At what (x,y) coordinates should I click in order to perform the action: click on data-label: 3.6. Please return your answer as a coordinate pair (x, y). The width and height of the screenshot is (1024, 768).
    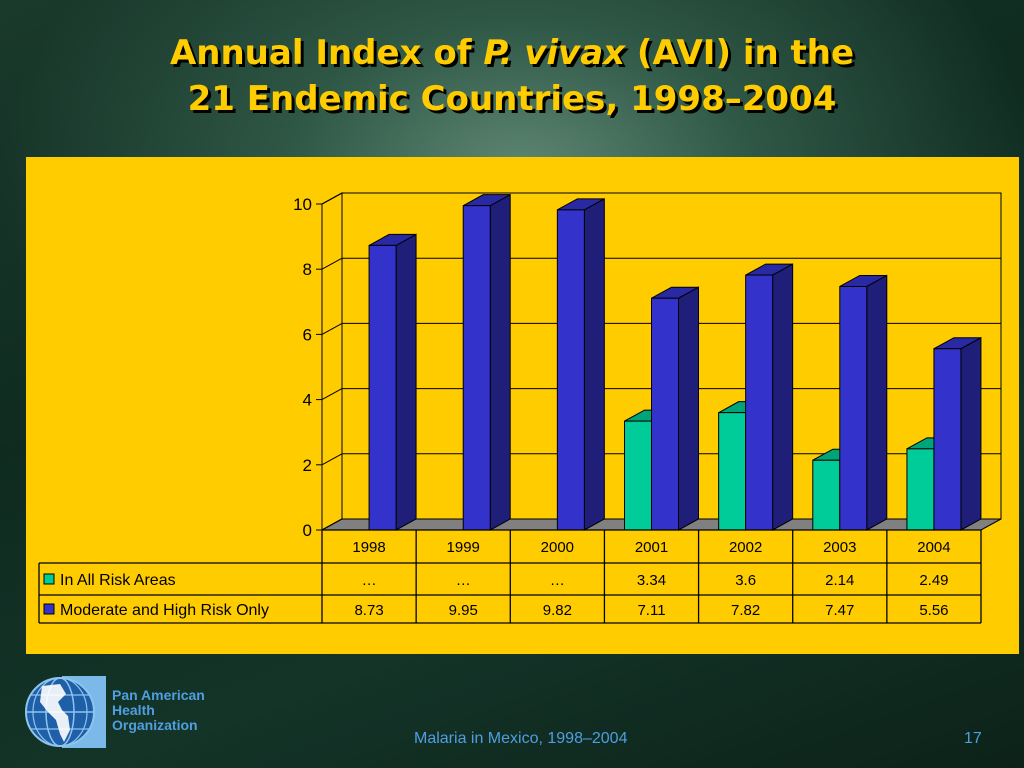
    Looking at the image, I should click on (745, 580).